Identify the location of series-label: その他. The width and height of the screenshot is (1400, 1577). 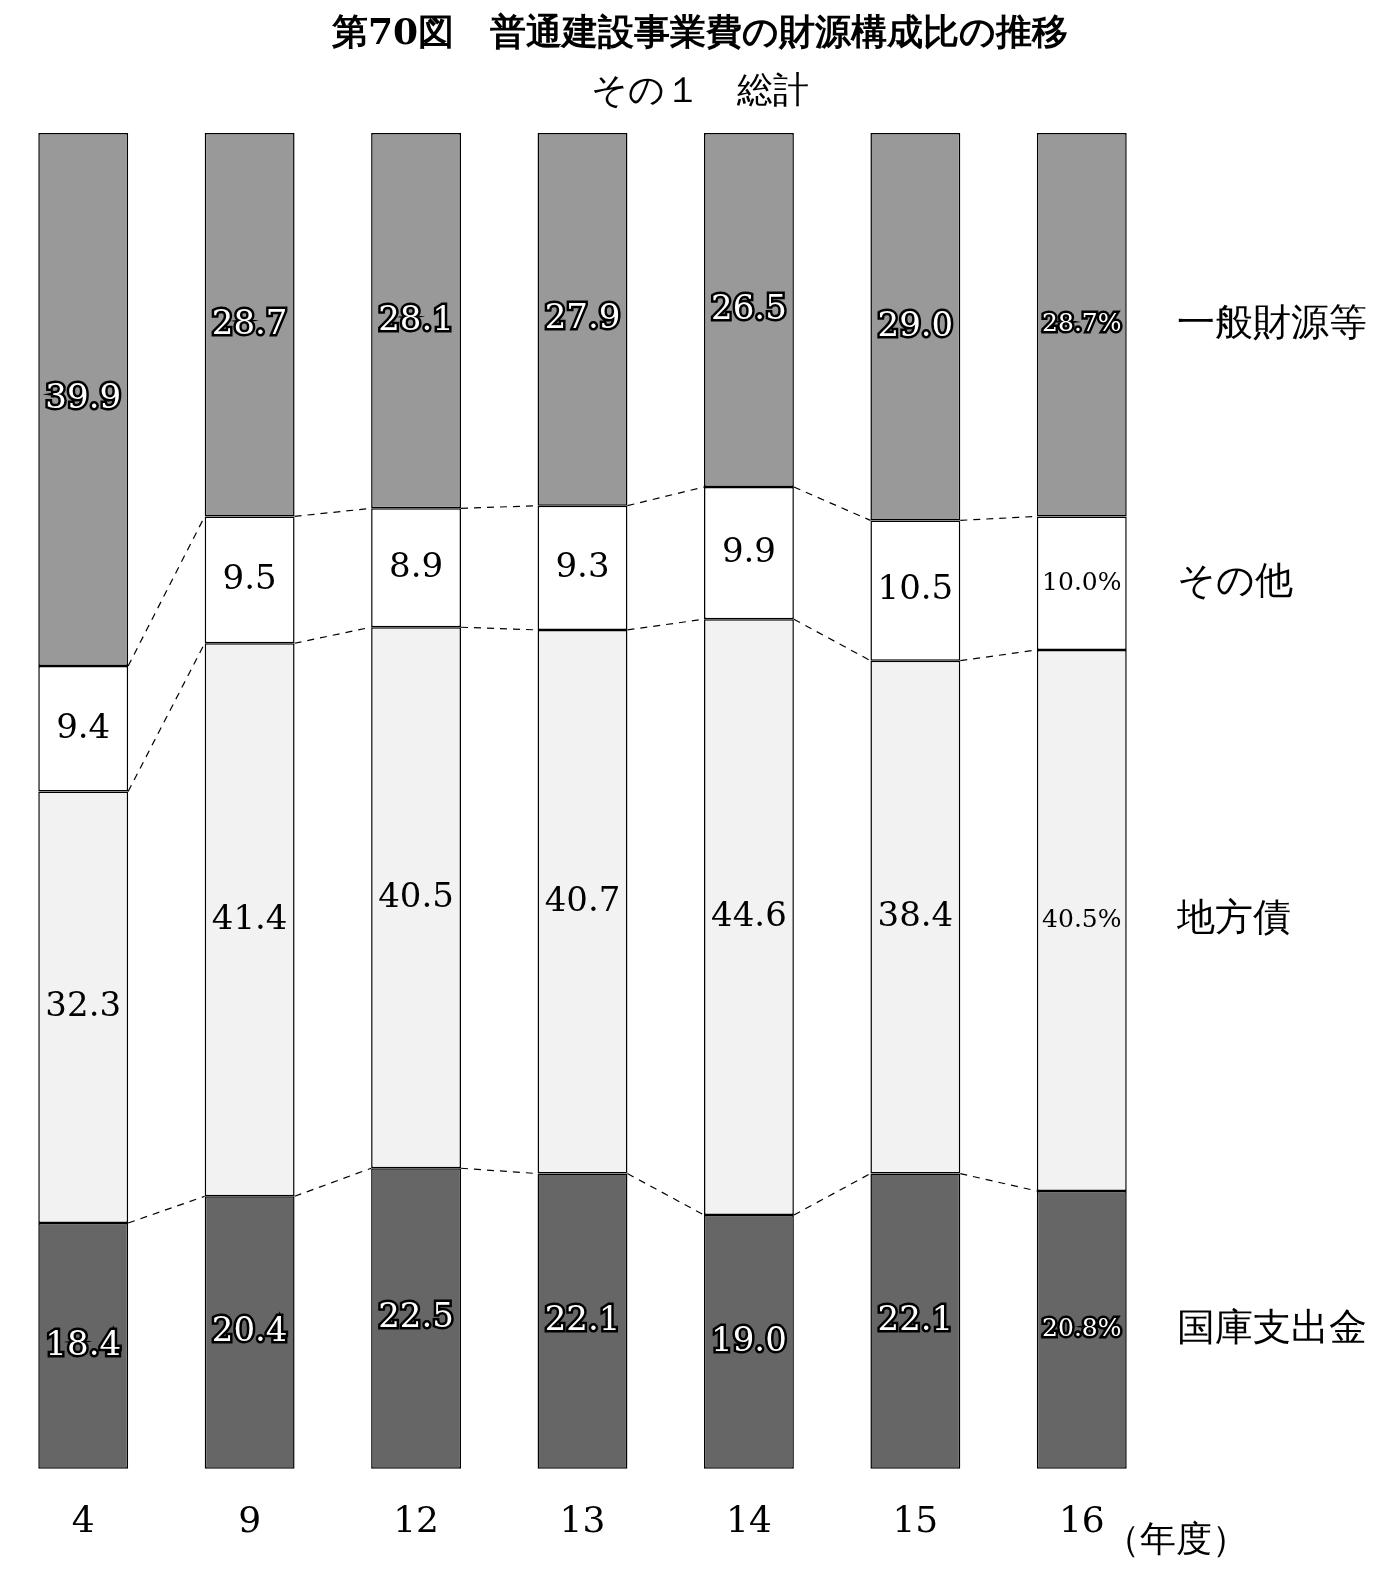
(1234, 580).